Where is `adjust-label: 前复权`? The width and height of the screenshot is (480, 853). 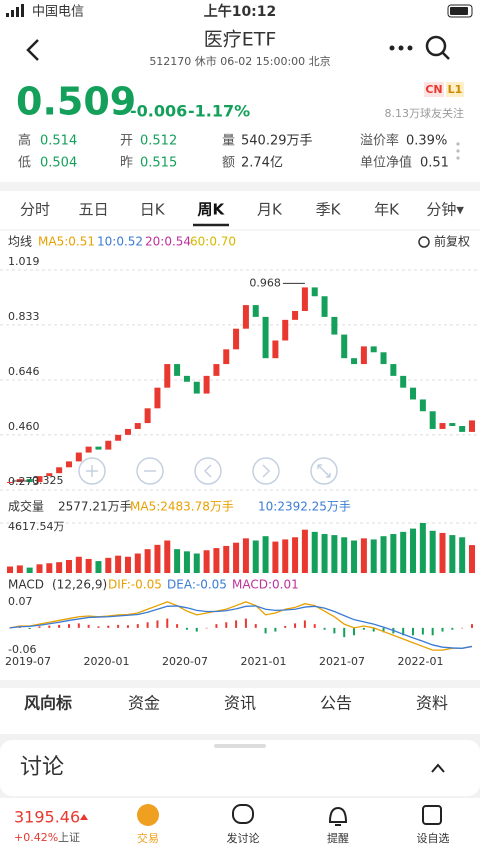 adjust-label: 前复权 is located at coordinates (452, 241).